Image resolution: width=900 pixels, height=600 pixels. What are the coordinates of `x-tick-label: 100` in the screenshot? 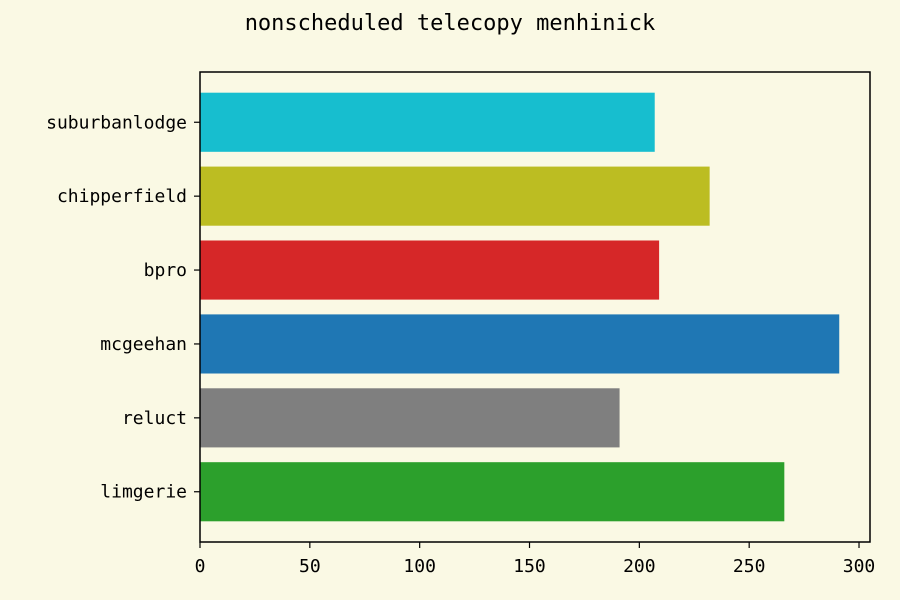 It's located at (419, 566).